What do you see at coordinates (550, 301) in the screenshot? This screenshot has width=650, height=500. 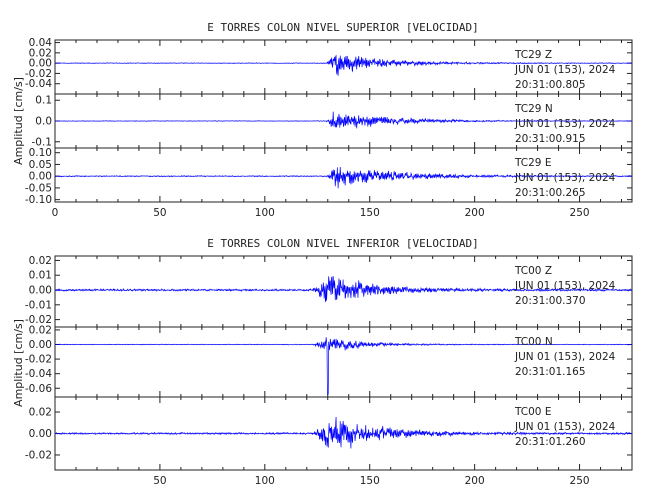 I see `c1-p0-time-label: 20:31:00.370` at bounding box center [550, 301].